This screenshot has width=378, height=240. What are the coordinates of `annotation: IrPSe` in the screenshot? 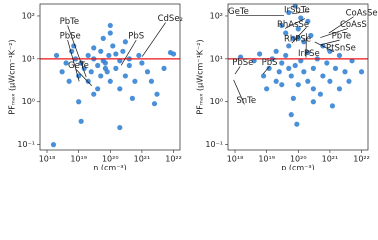 It's located at (309, 54).